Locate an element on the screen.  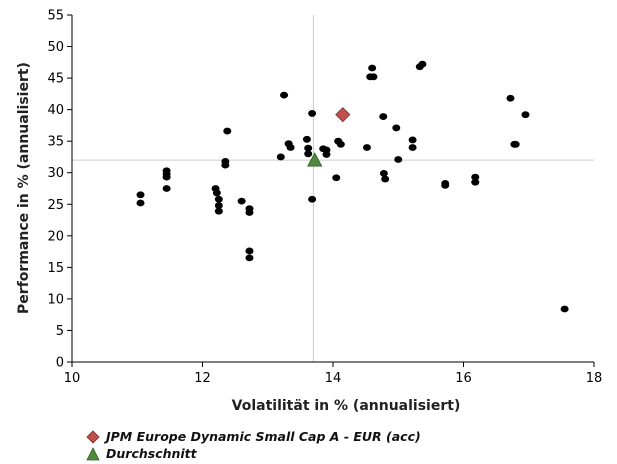
y-tick-label: 0 is located at coordinates (60, 363).